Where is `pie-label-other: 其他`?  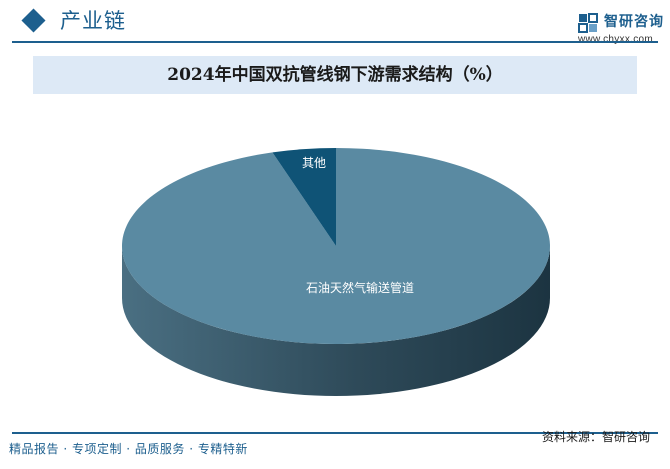 pie-label-other: 其他 is located at coordinates (314, 163).